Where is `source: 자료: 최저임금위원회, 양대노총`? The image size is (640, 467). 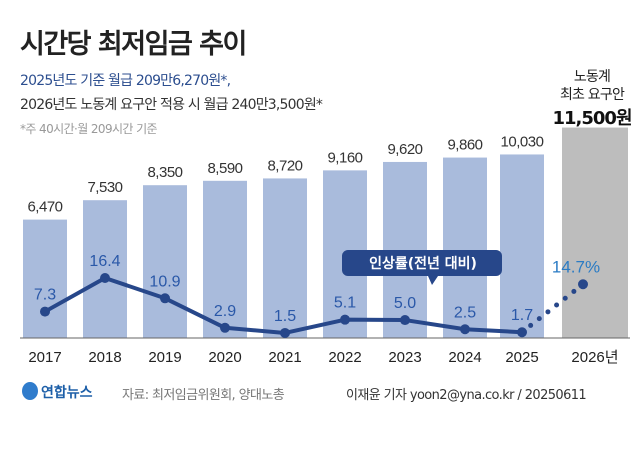
source: 자료: 최저임금위원회, 양대노총 is located at coordinates (203, 395).